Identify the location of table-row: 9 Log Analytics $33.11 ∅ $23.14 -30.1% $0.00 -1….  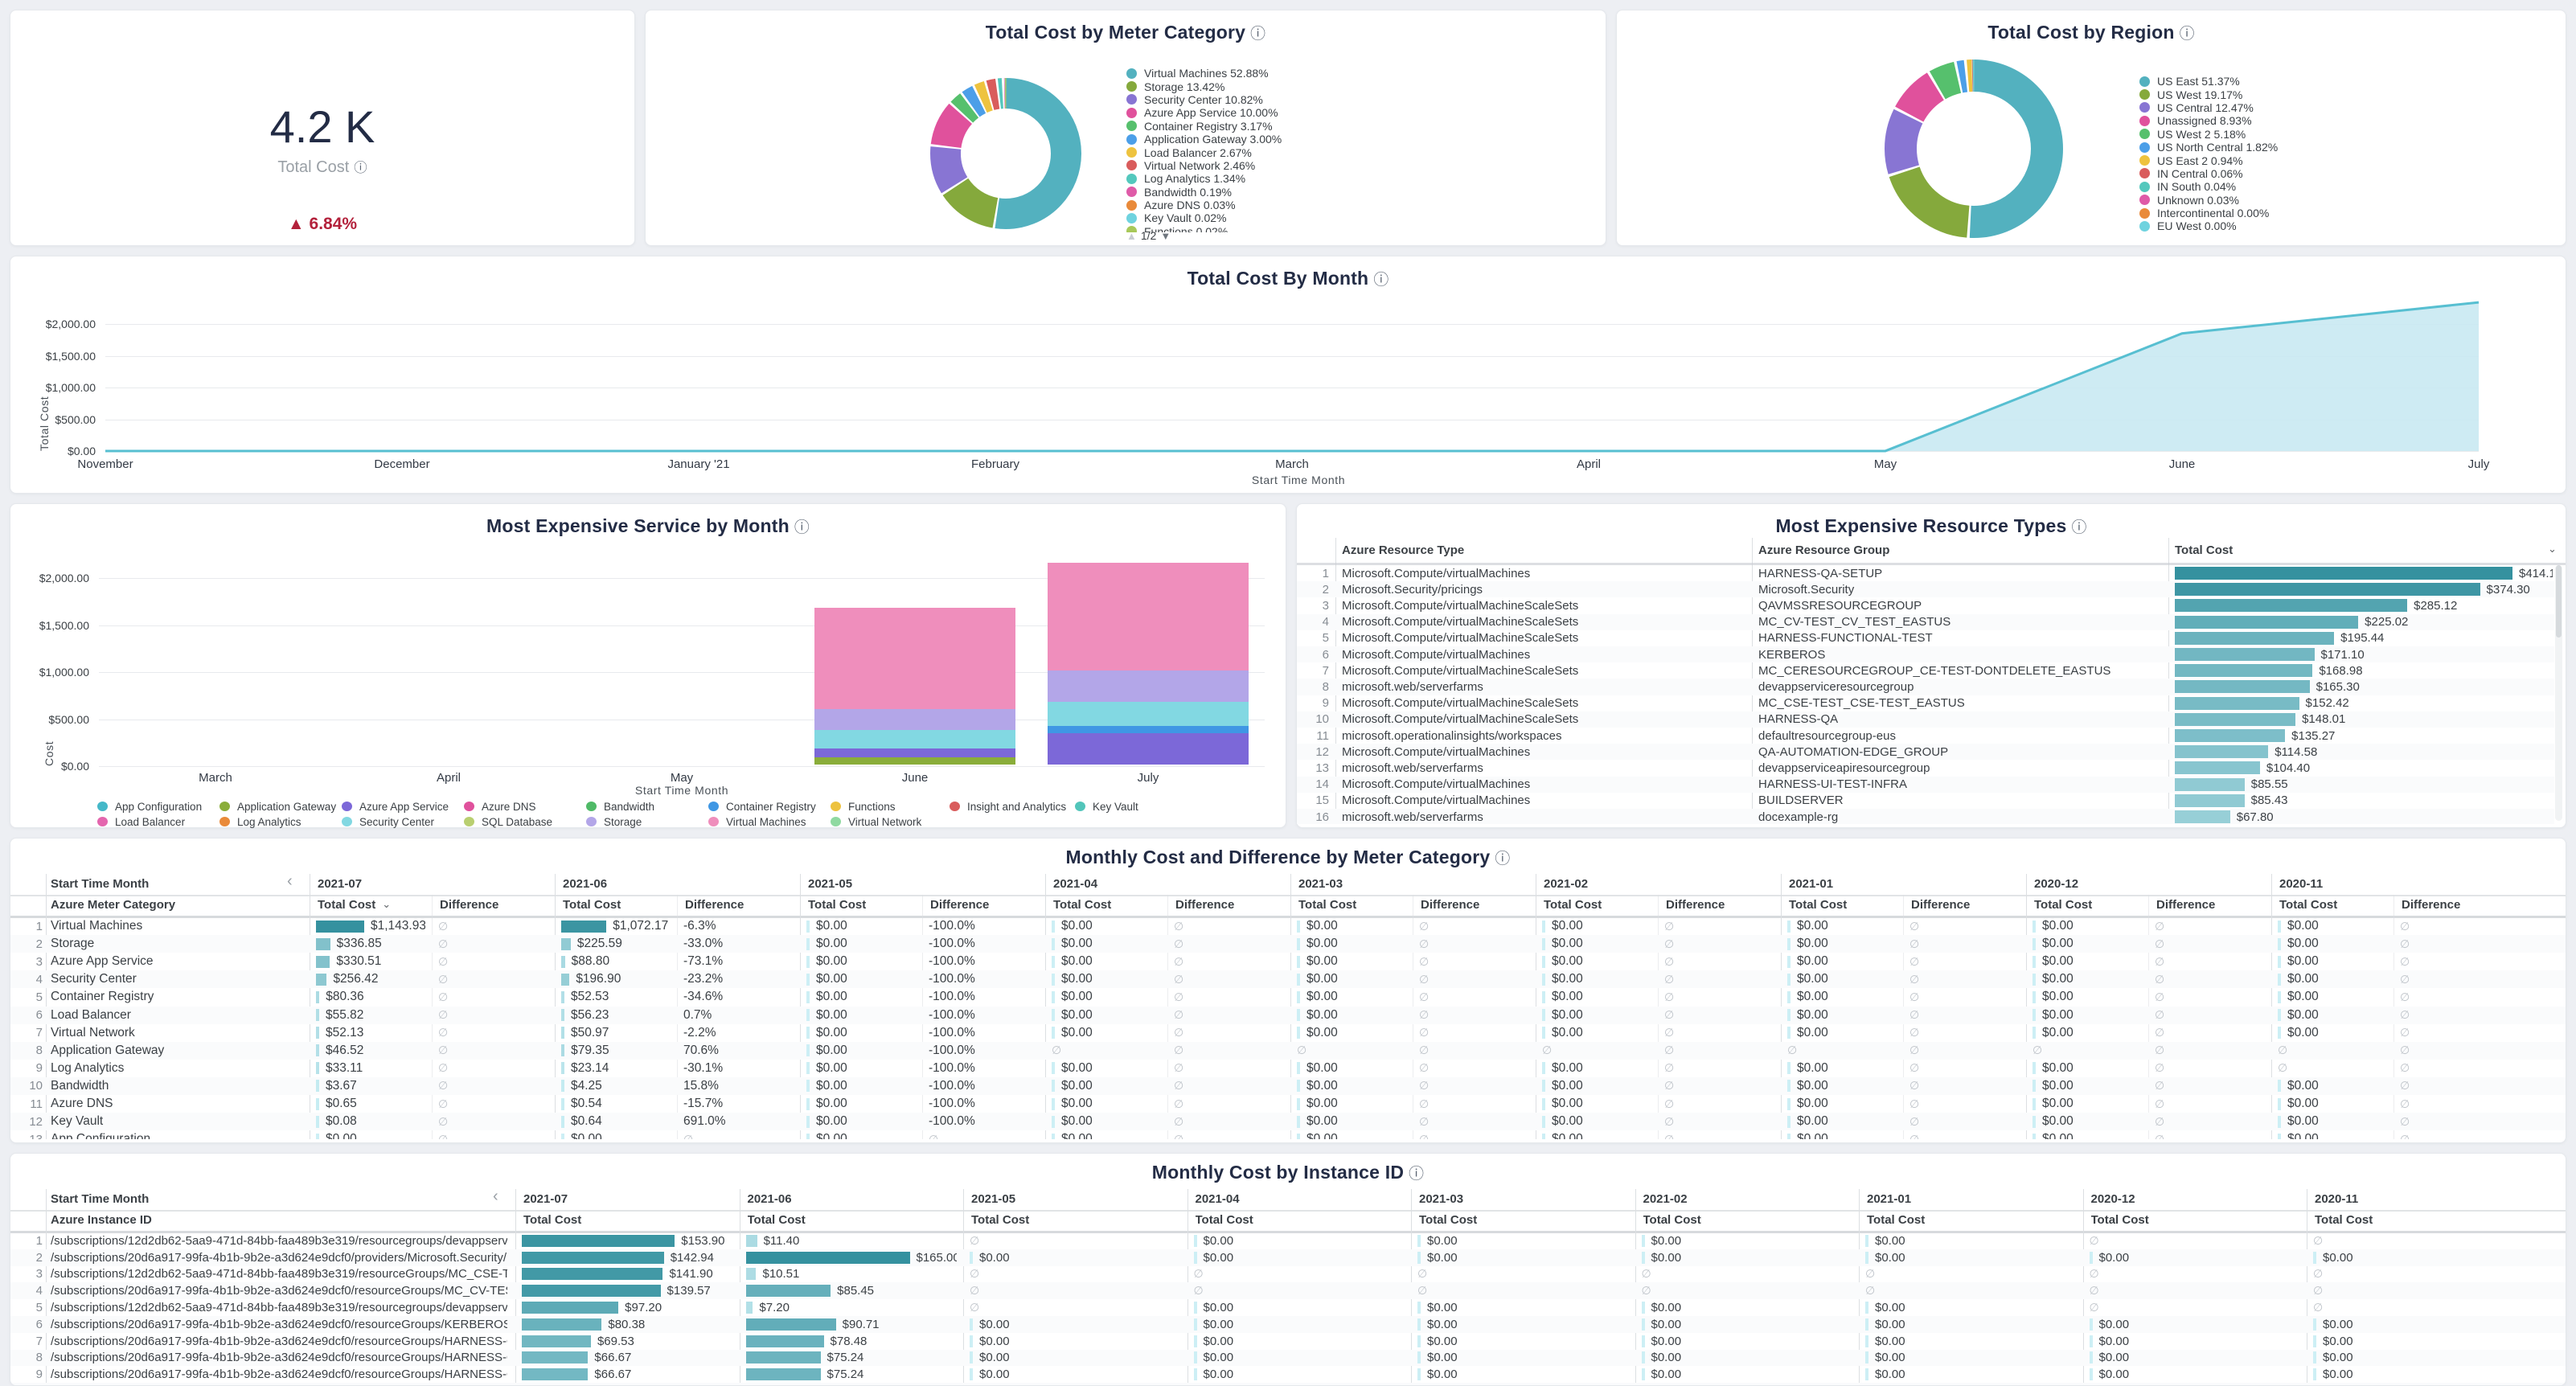
(1288, 1068).